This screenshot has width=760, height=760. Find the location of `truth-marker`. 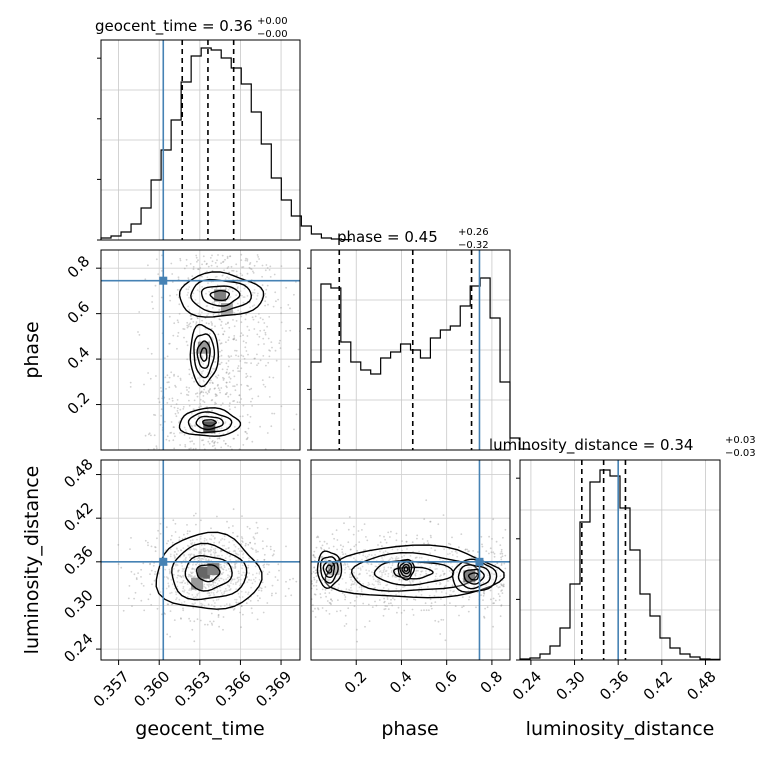

truth-marker is located at coordinates (163, 561).